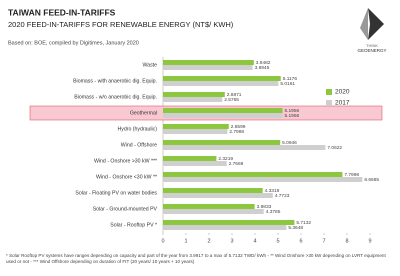 This screenshot has height=276, width=400. Describe the element at coordinates (277, 241) in the screenshot. I see `x-tick-label: 5` at that location.